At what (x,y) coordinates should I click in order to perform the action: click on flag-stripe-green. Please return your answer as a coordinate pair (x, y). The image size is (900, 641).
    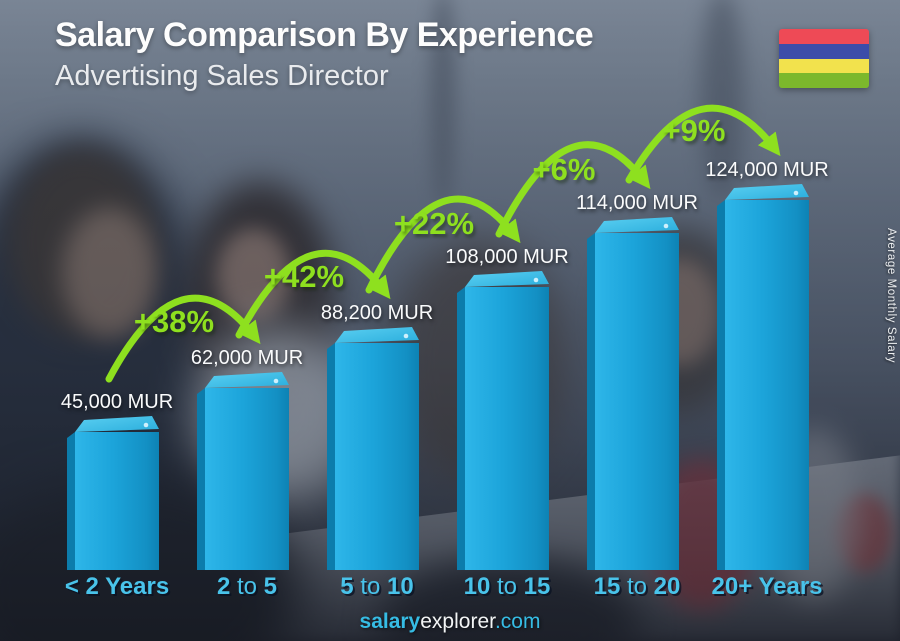
    Looking at the image, I should click on (824, 80).